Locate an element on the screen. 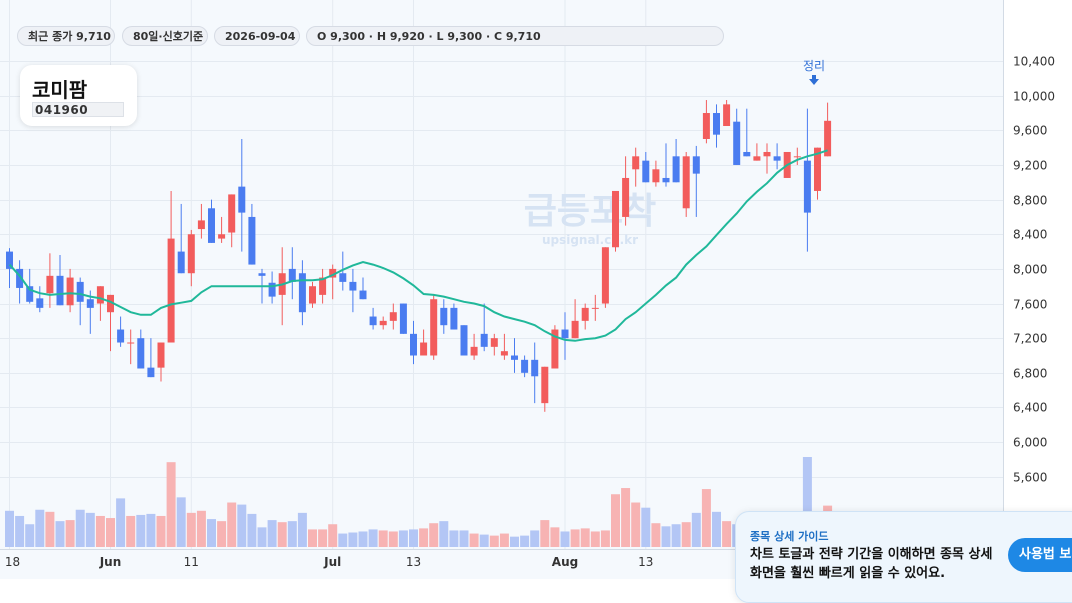  price-tick-label: 6,000 is located at coordinates (1030, 443).